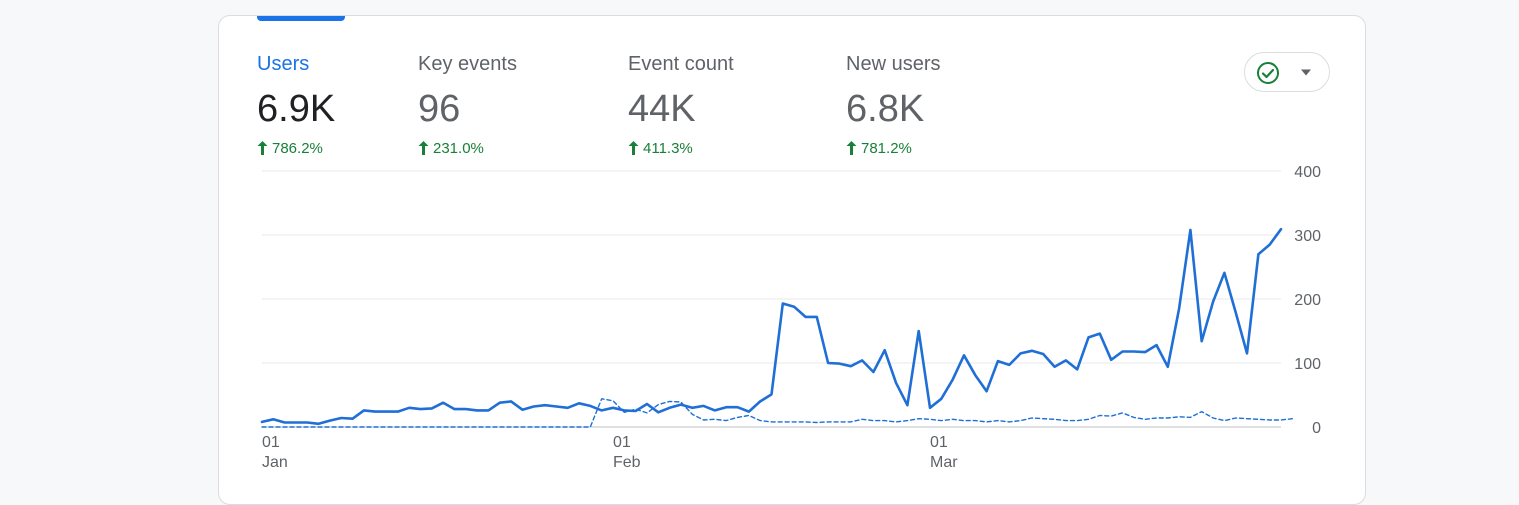 Image resolution: width=1519 pixels, height=505 pixels. Describe the element at coordinates (1268, 73) in the screenshot. I see `check-circle-icon` at that location.